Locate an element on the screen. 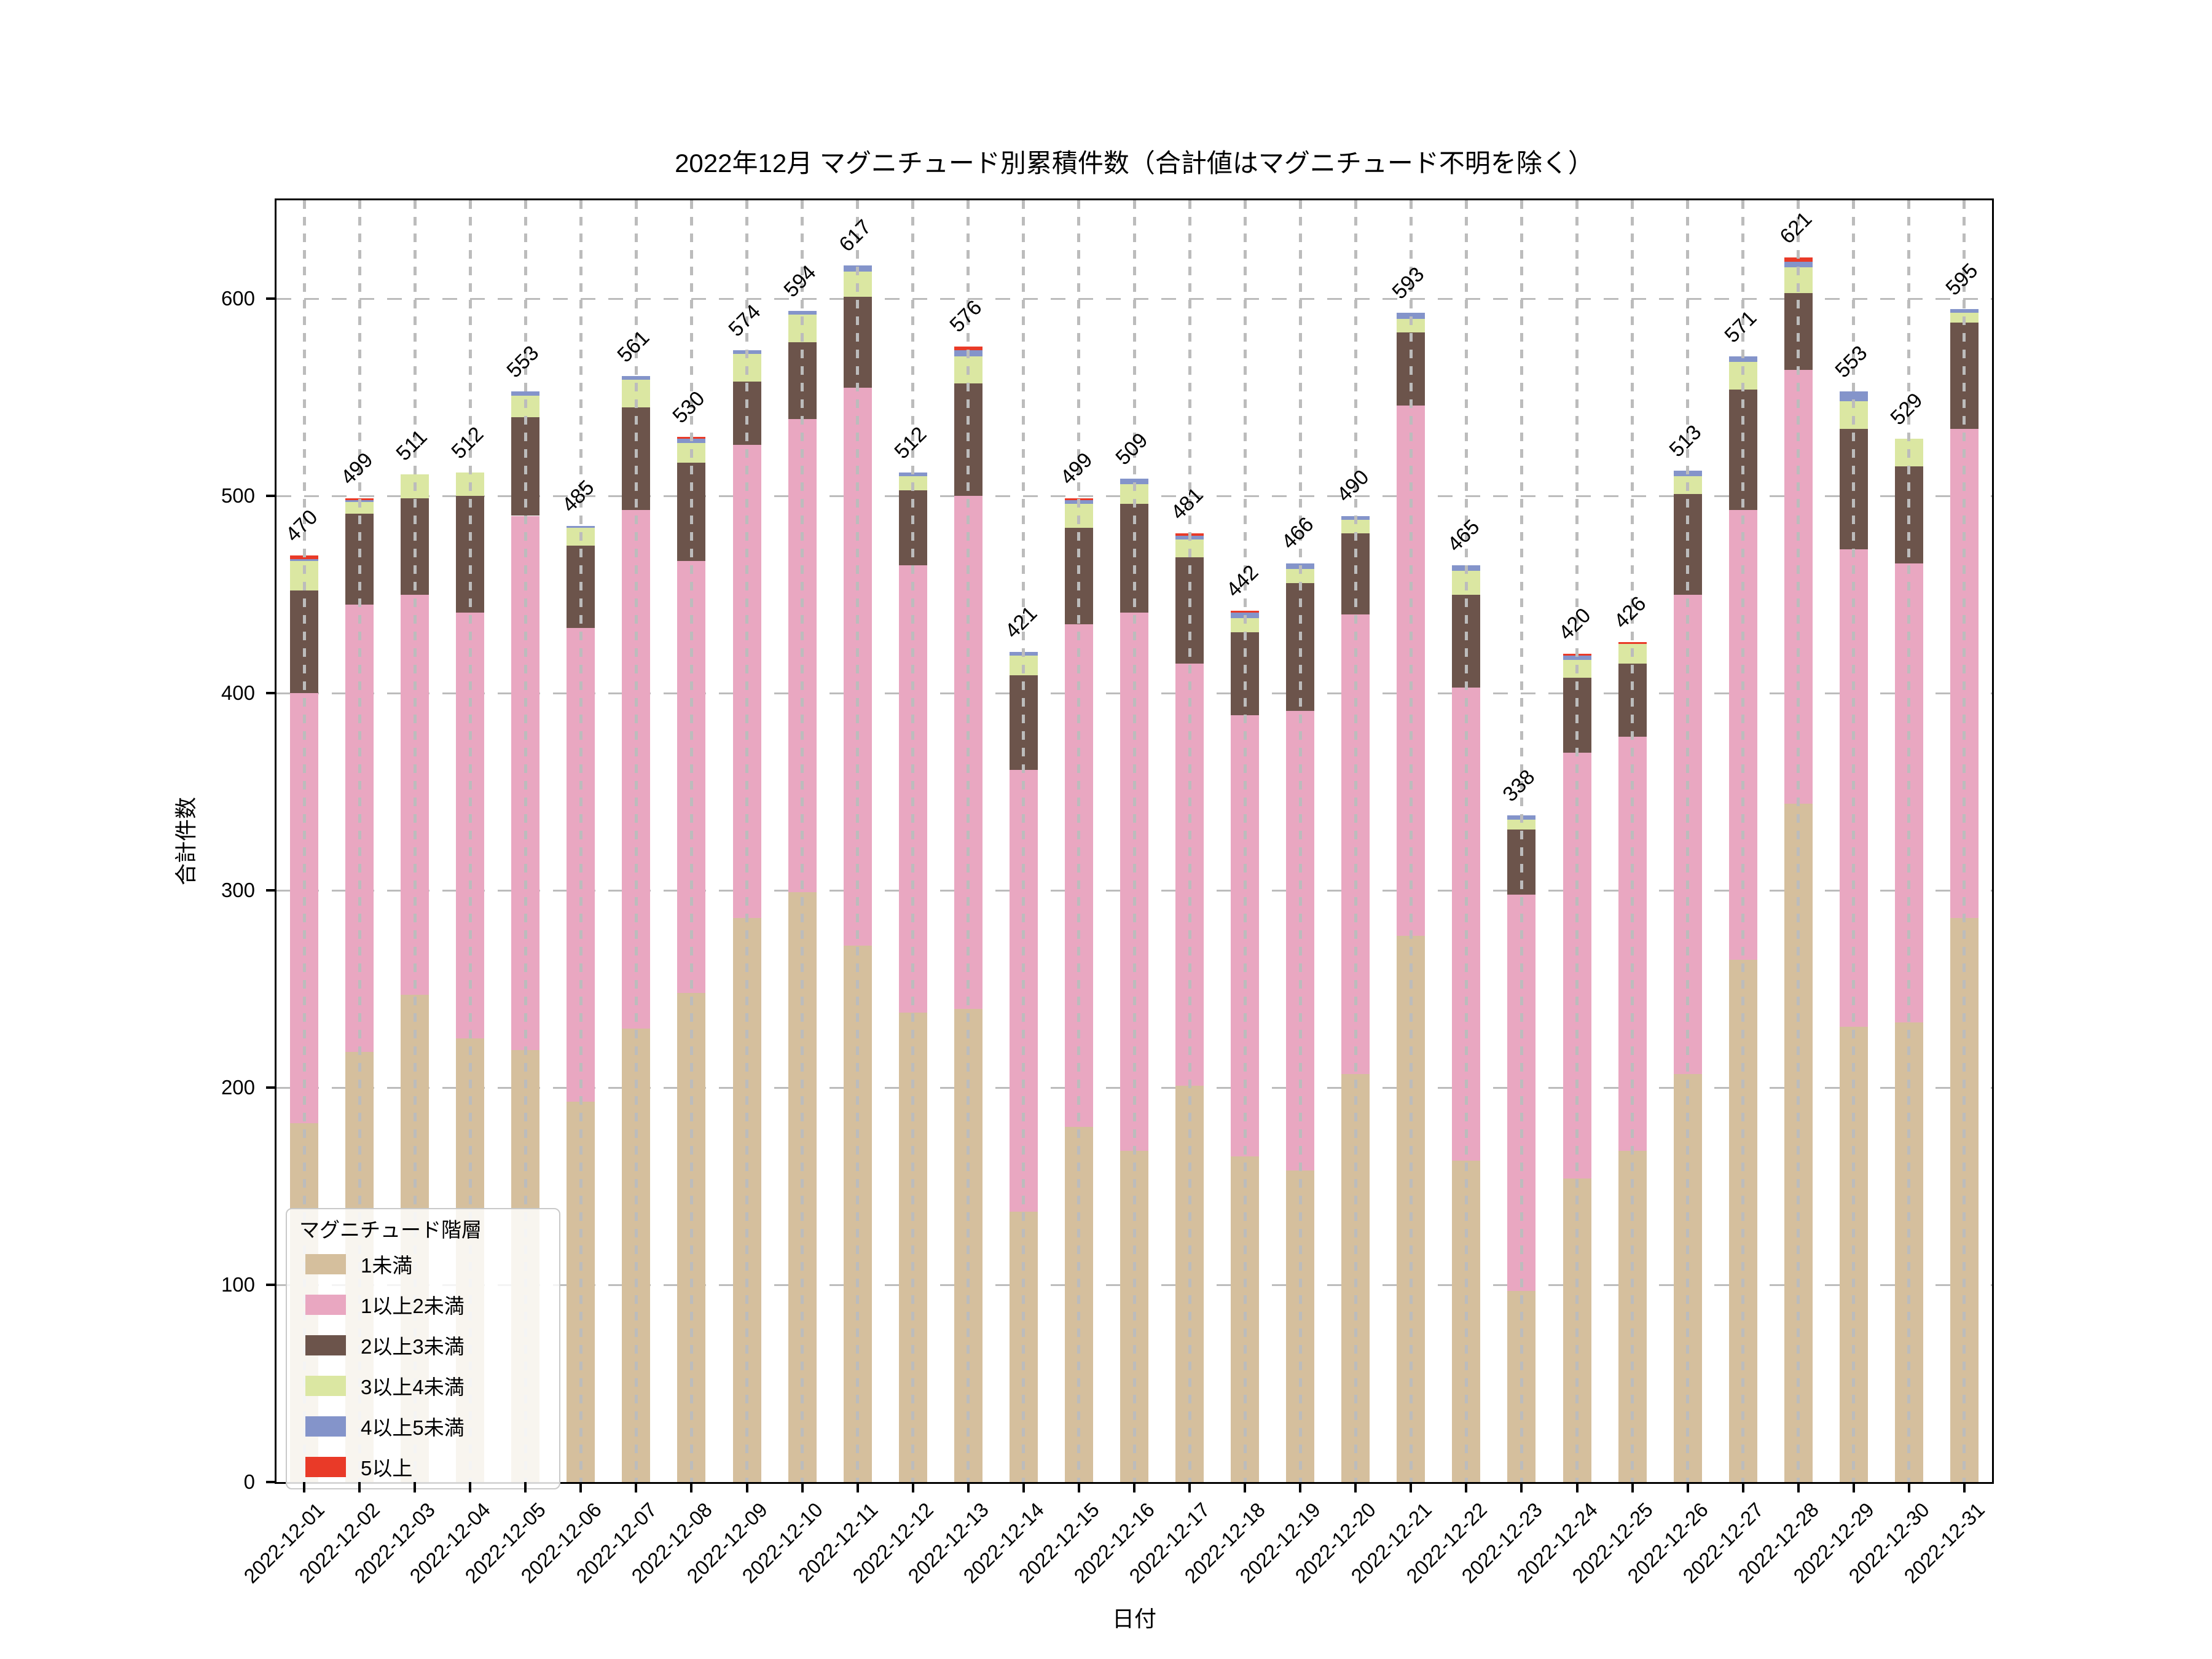  legend-item: 3以上4未満 is located at coordinates (423, 1385).